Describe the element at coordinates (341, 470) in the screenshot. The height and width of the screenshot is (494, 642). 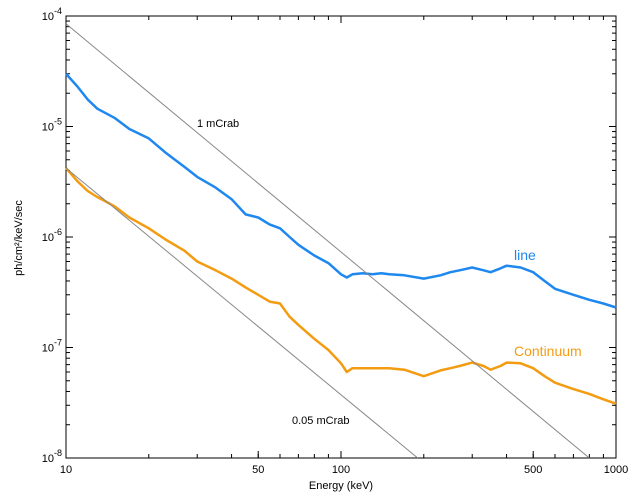
I see `x-tick-label: 100` at that location.